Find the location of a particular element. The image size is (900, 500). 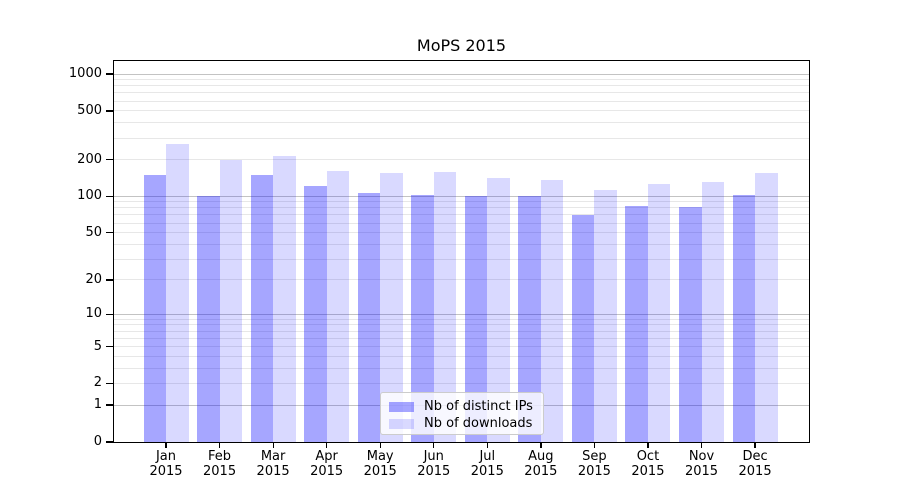

x-tick-label-apr: Apr 2015 is located at coordinates (327, 464).